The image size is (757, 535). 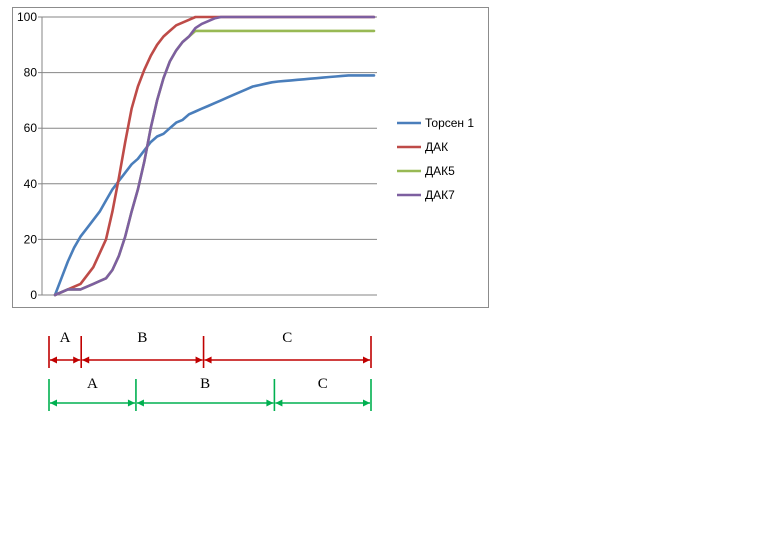 What do you see at coordinates (33, 295) in the screenshot?
I see `y-tick-label: 0` at bounding box center [33, 295].